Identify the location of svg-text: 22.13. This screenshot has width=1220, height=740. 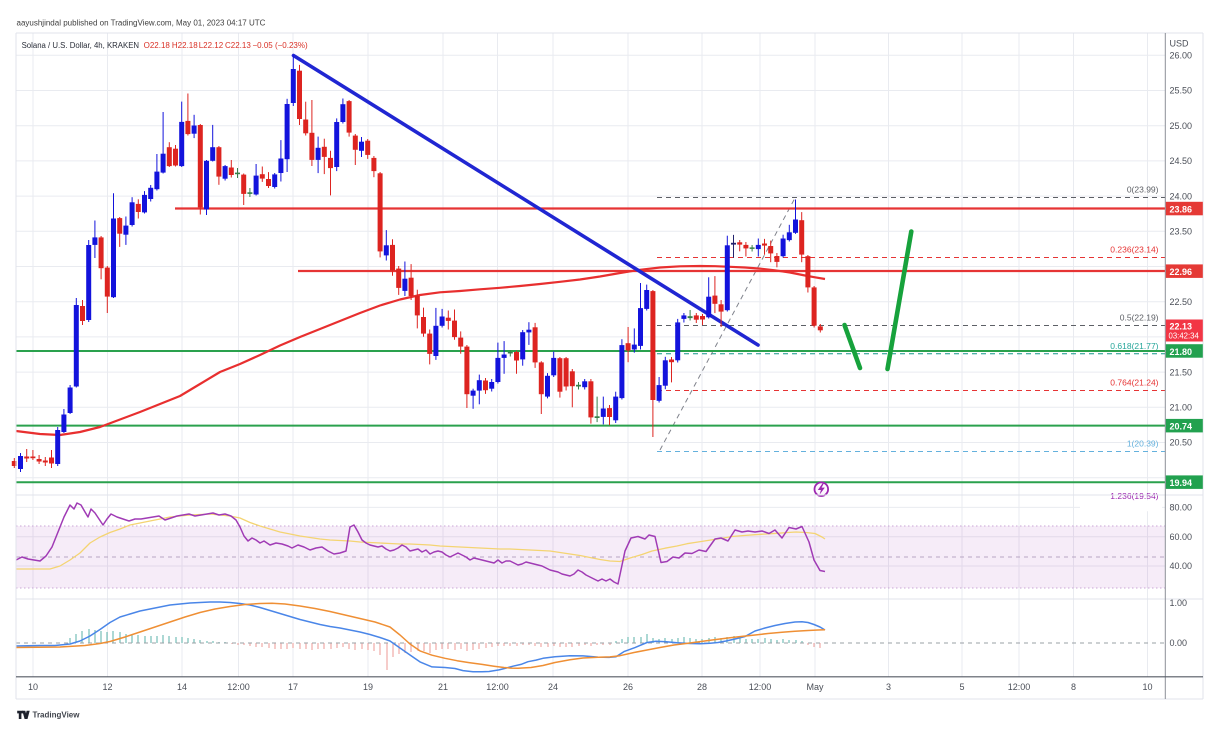
(1181, 327).